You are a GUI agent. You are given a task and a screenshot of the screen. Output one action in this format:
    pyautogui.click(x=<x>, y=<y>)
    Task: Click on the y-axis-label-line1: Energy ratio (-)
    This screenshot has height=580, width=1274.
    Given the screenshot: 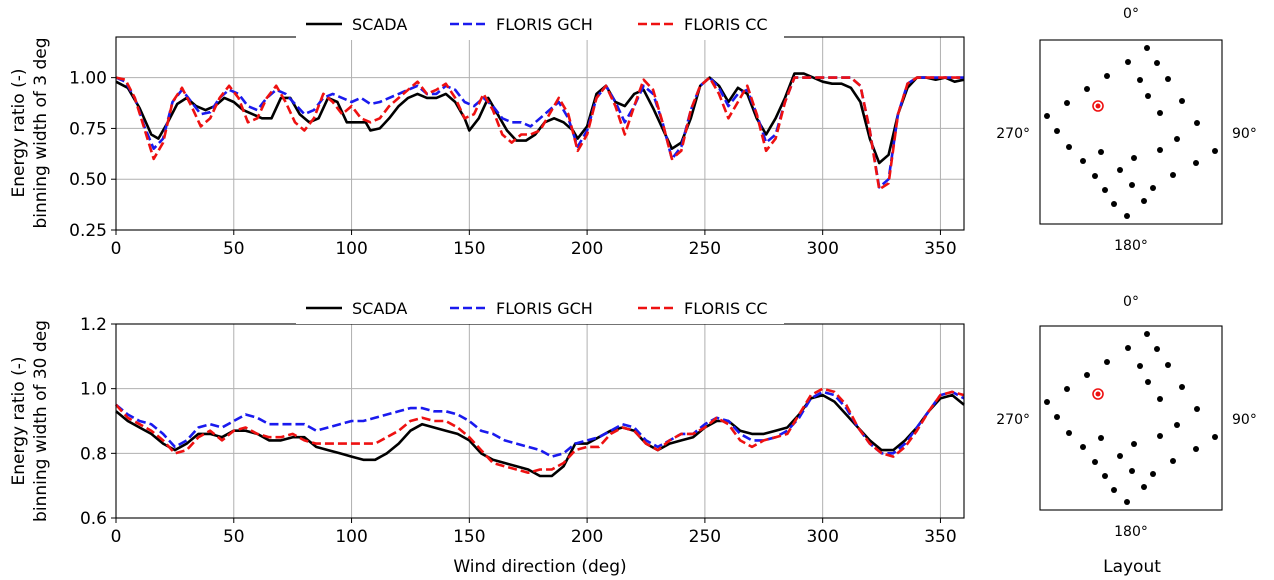 What is the action you would take?
    pyautogui.click(x=19, y=133)
    